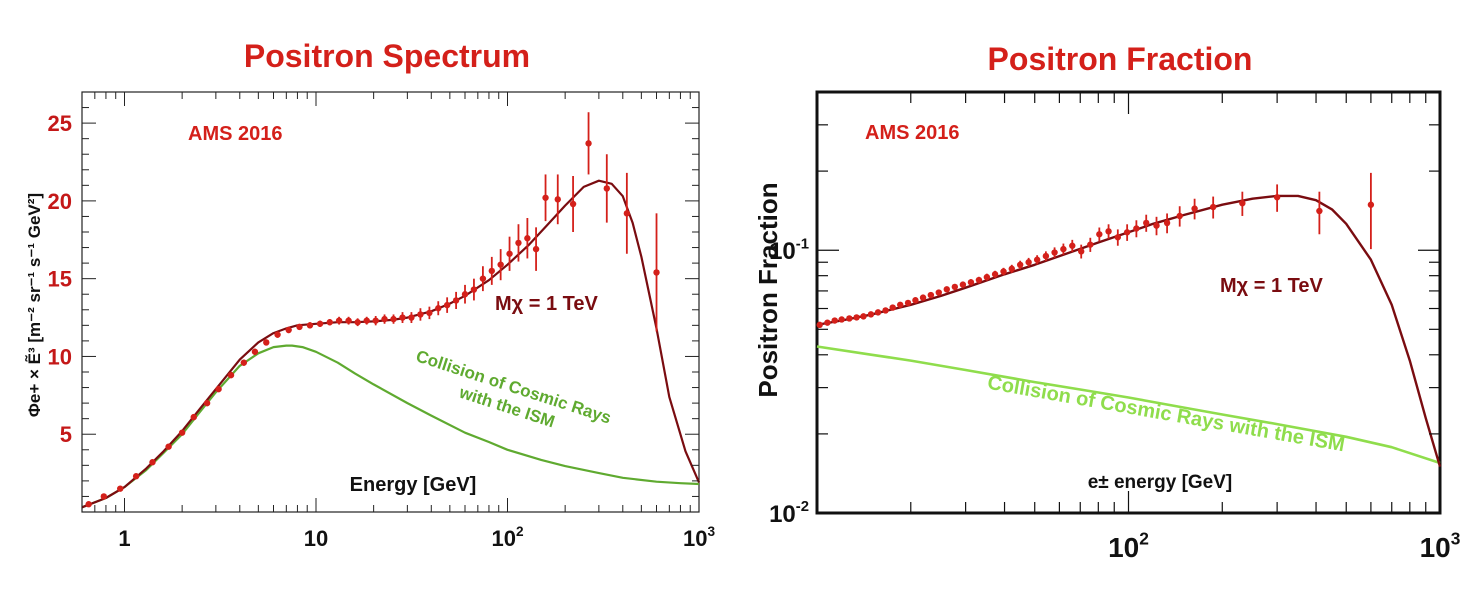  What do you see at coordinates (60, 356) in the screenshot?
I see `y-tick-label: 10` at bounding box center [60, 356].